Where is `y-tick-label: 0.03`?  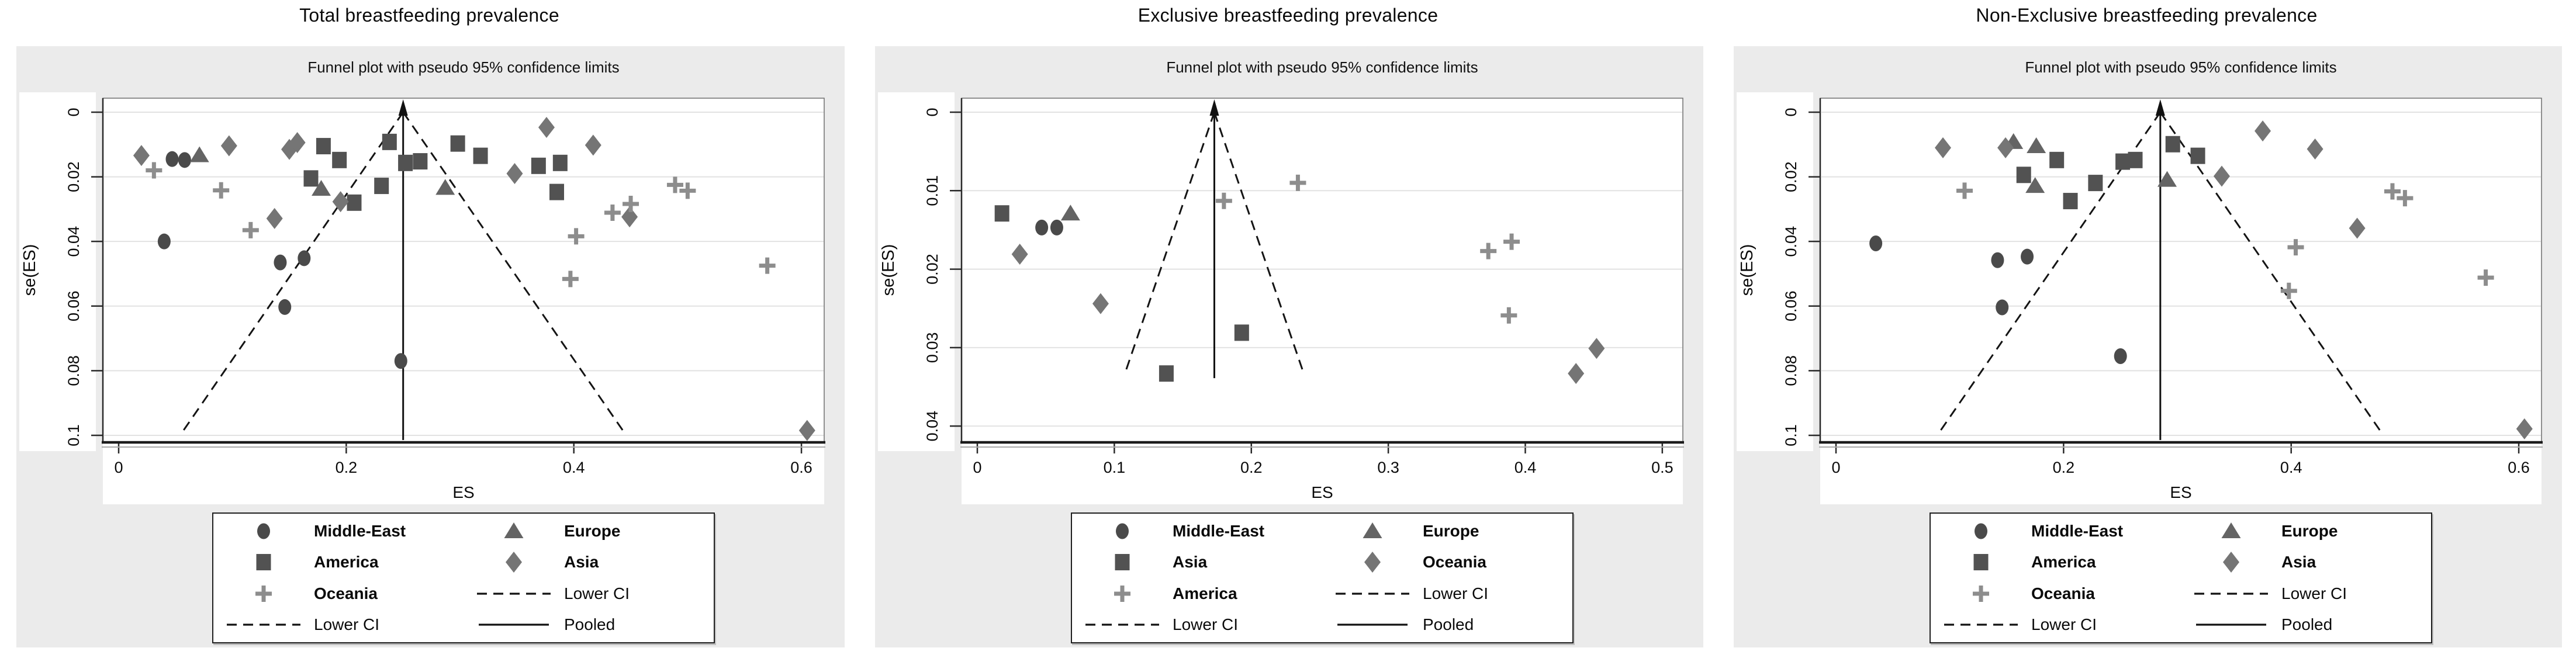
y-tick-label: 0.03 is located at coordinates (932, 347).